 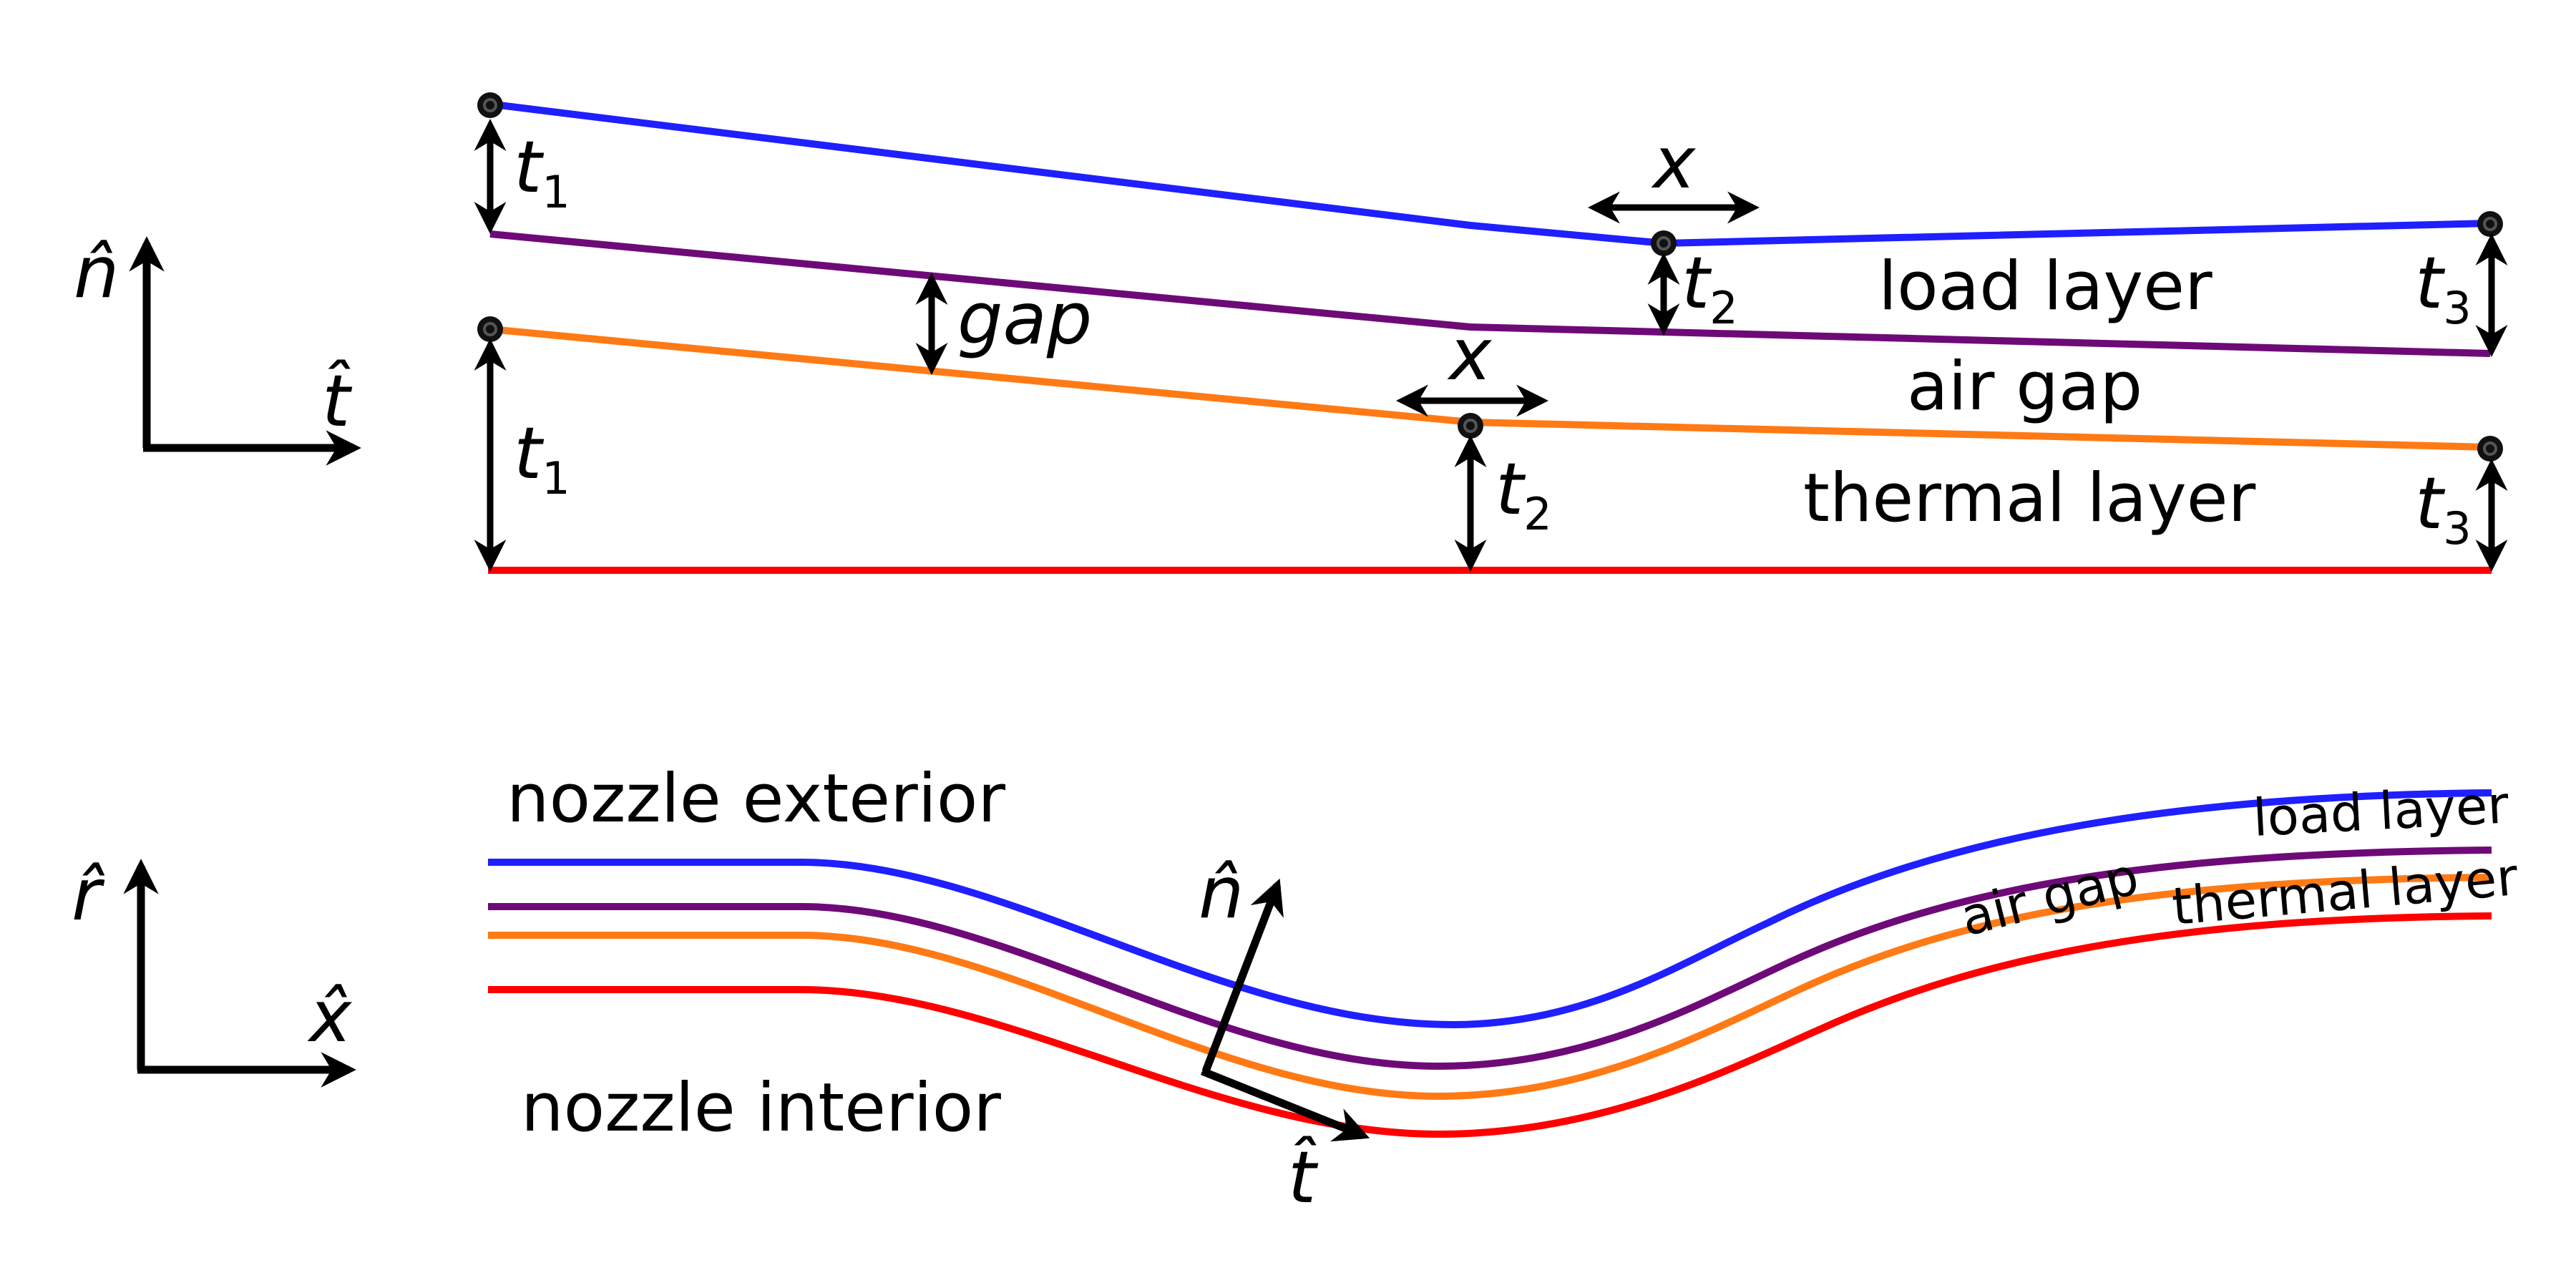 I want to click on nozzle-thermal-inner-curve, so click(x=1490, y=1025).